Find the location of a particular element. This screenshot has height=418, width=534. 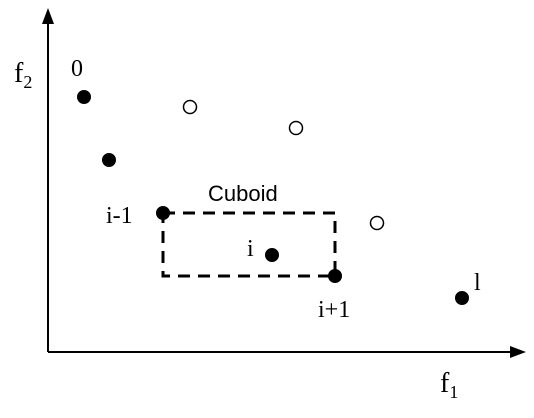

point-label-i: i is located at coordinates (250, 249).